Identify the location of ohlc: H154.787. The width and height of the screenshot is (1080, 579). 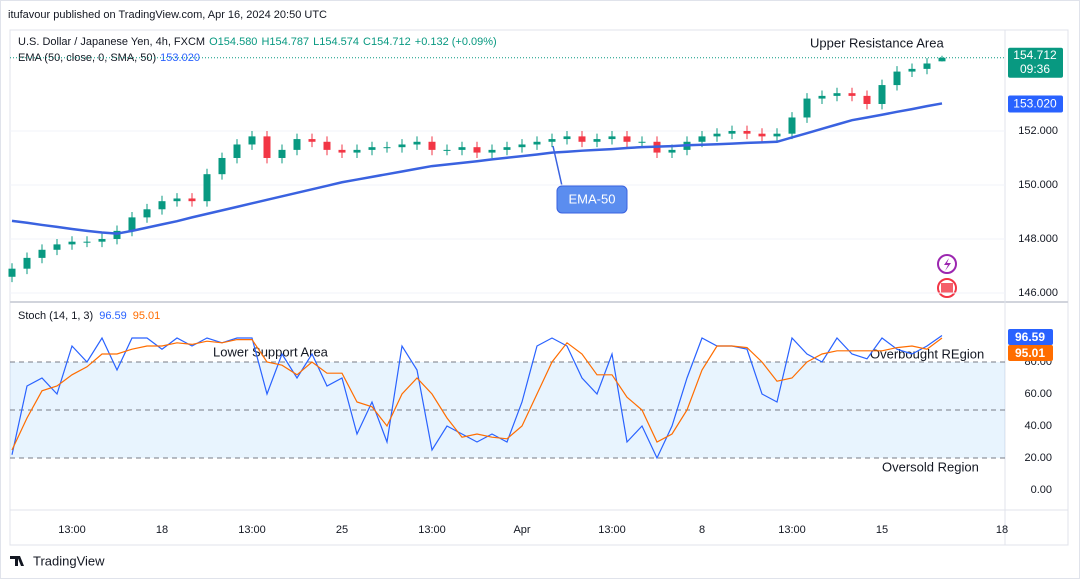
(285, 42).